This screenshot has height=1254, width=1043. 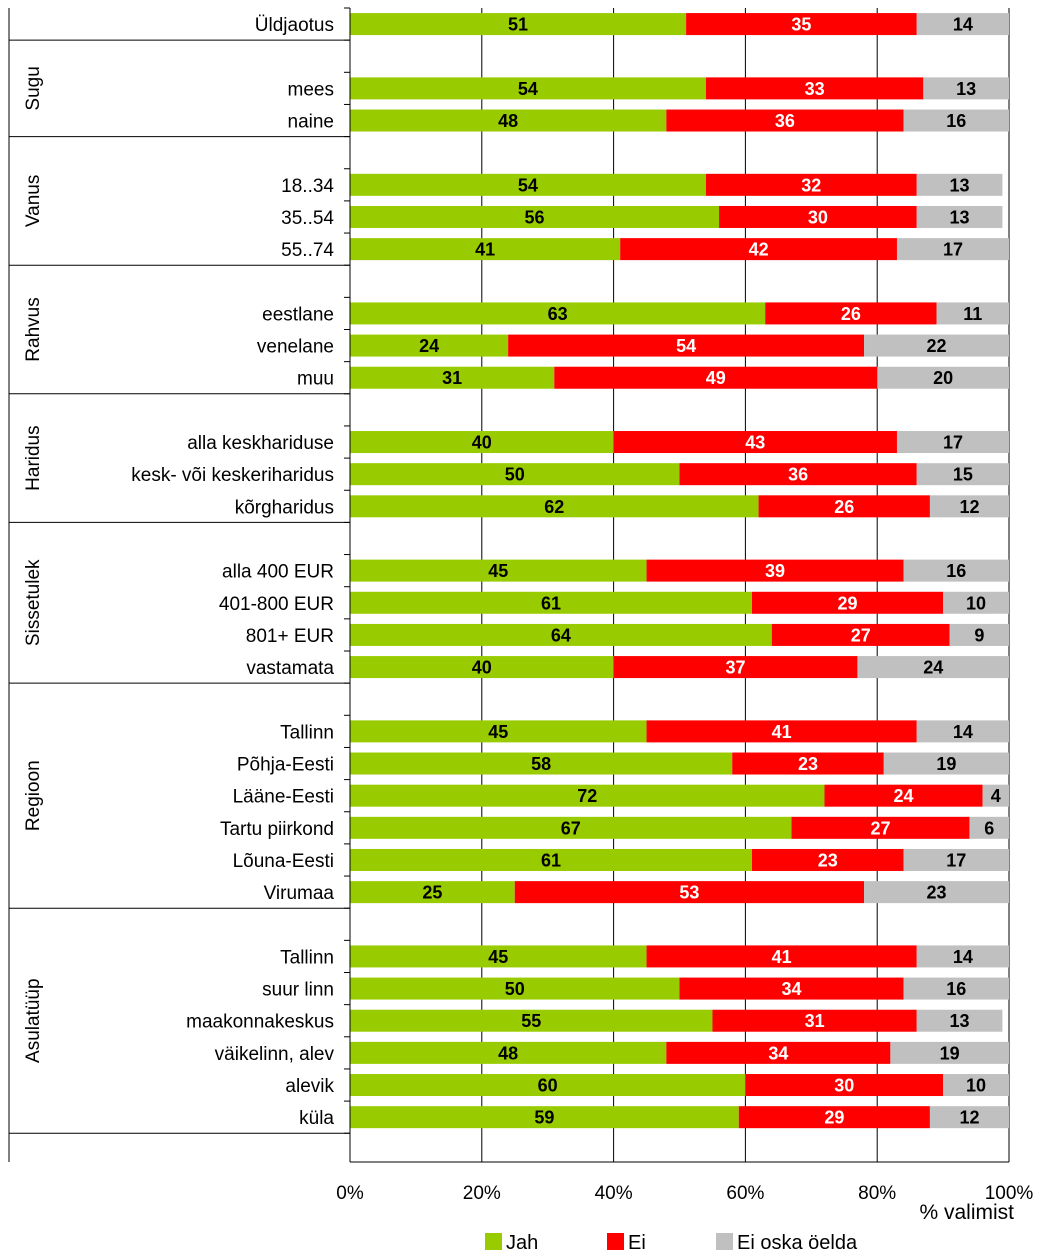 I want to click on data-label: 26, so click(x=851, y=314).